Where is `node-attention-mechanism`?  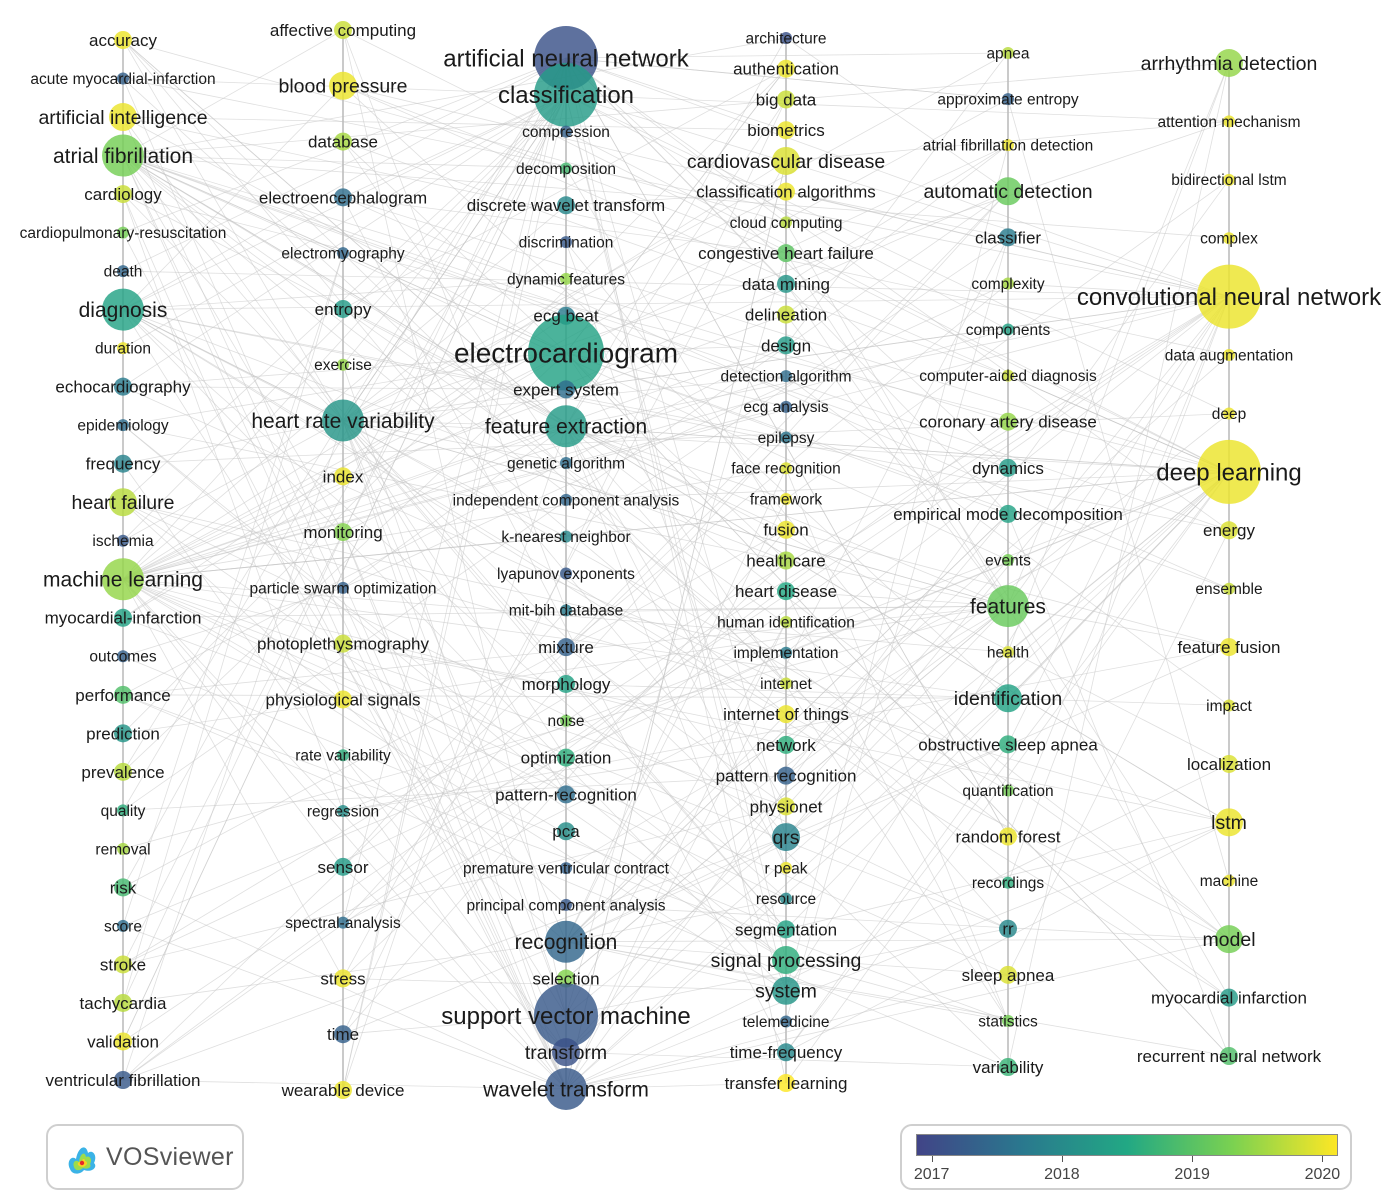 node-attention-mechanism is located at coordinates (1229, 121).